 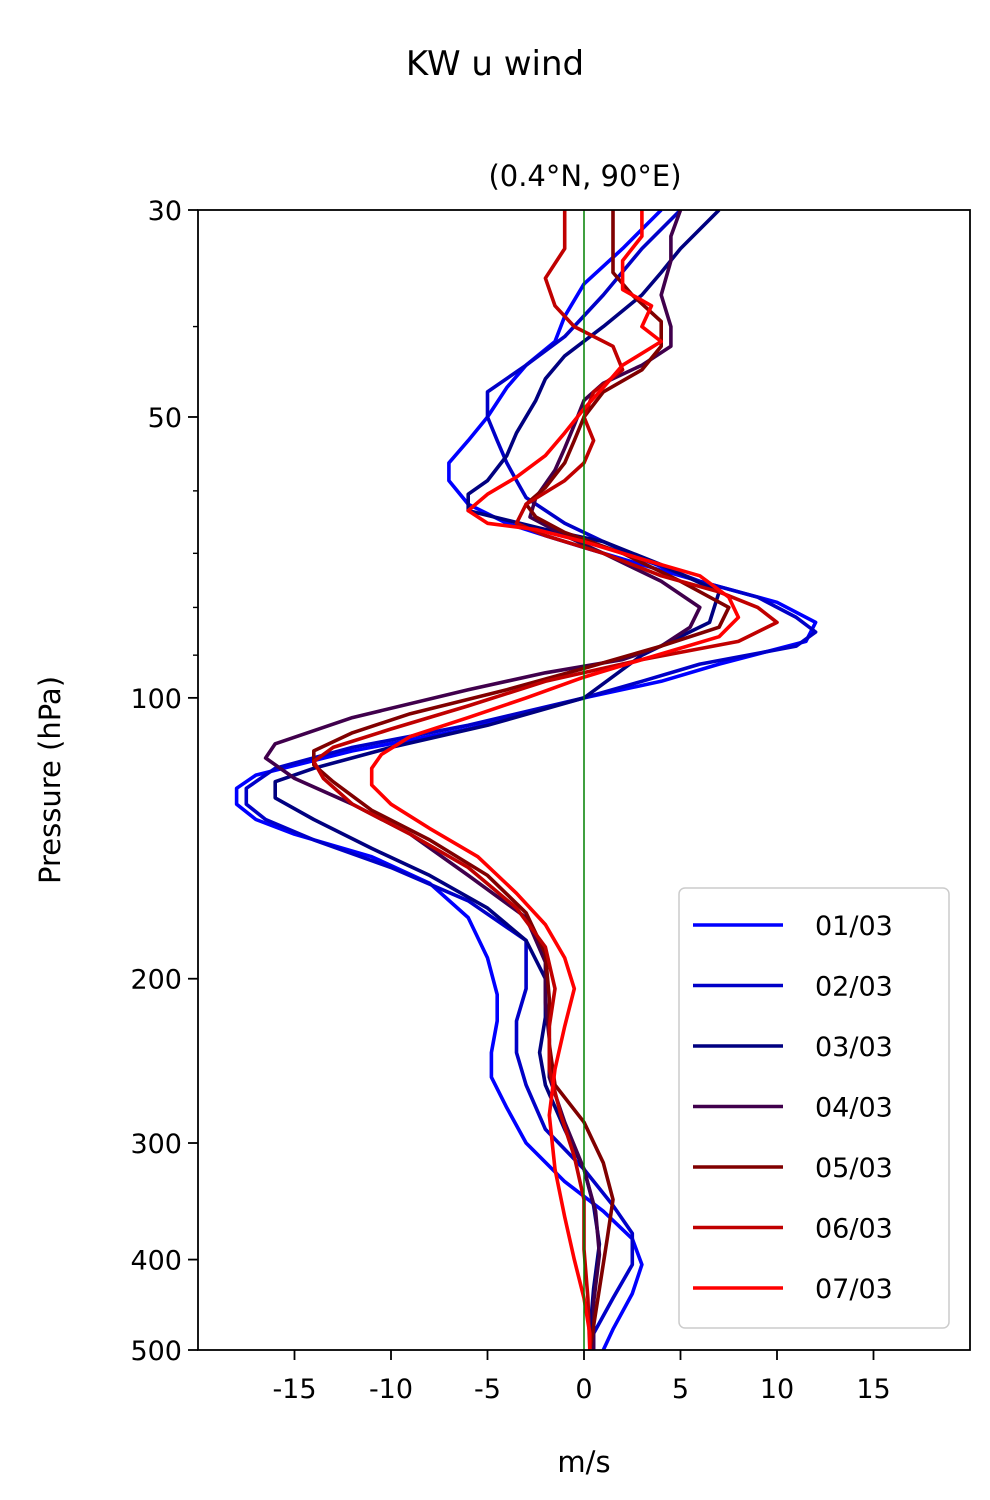 What do you see at coordinates (391, 1389) in the screenshot?
I see `x-tick-label: -10` at bounding box center [391, 1389].